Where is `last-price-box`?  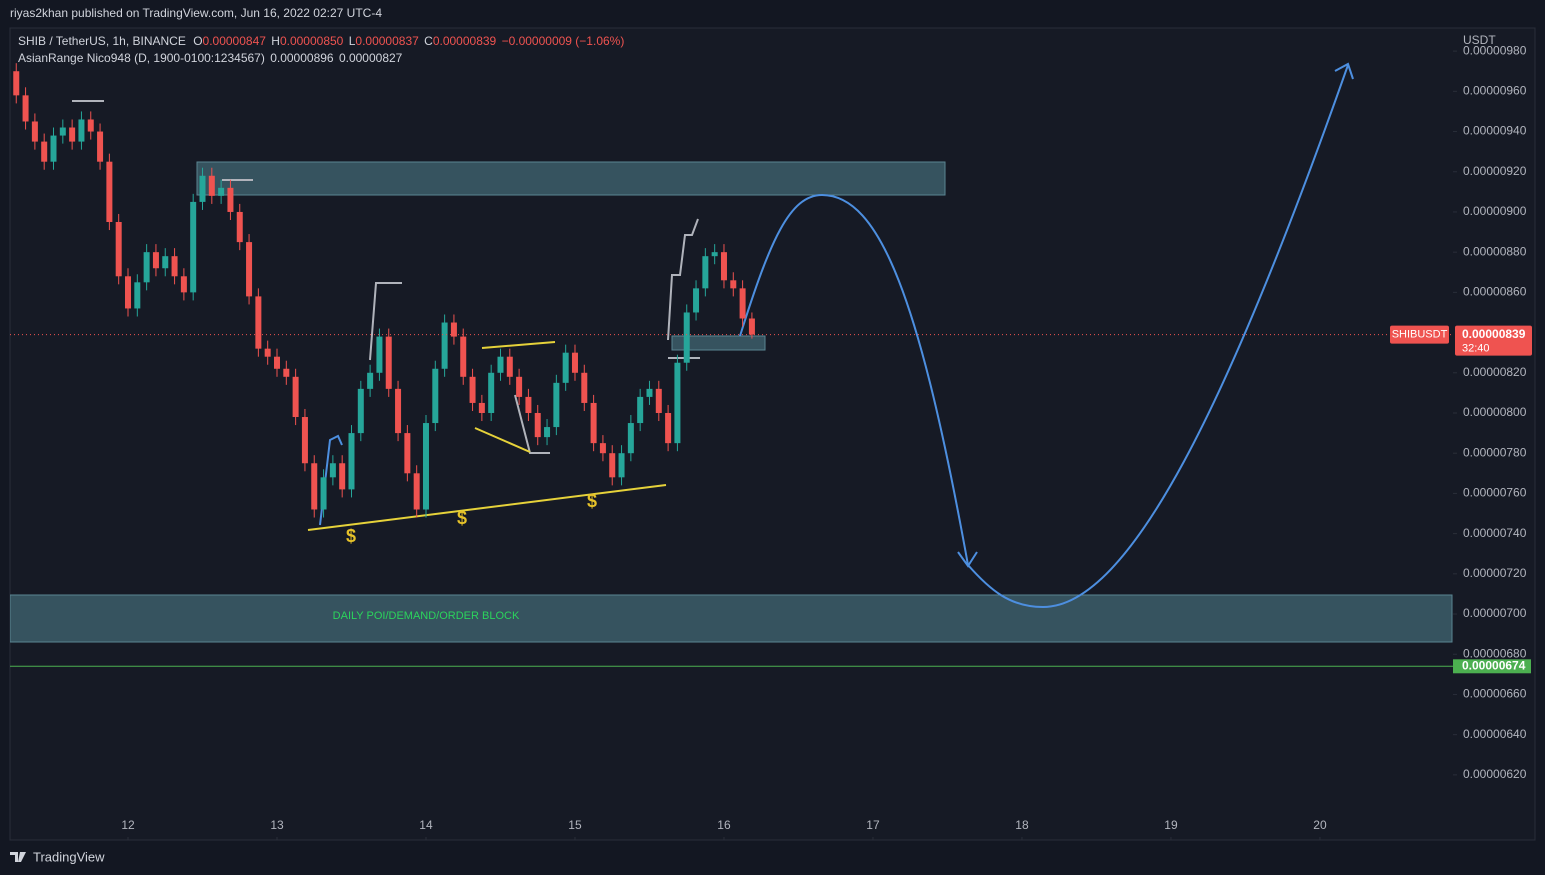 last-price-box is located at coordinates (1493, 340).